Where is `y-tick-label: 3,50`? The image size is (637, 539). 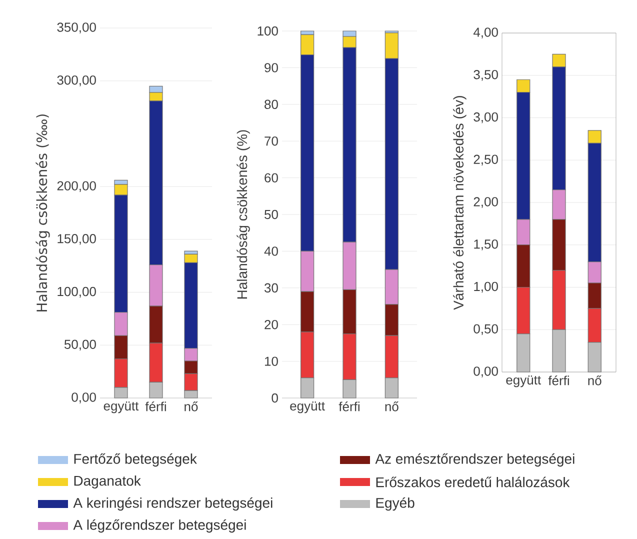 y-tick-label: 3,50 is located at coordinates (486, 75).